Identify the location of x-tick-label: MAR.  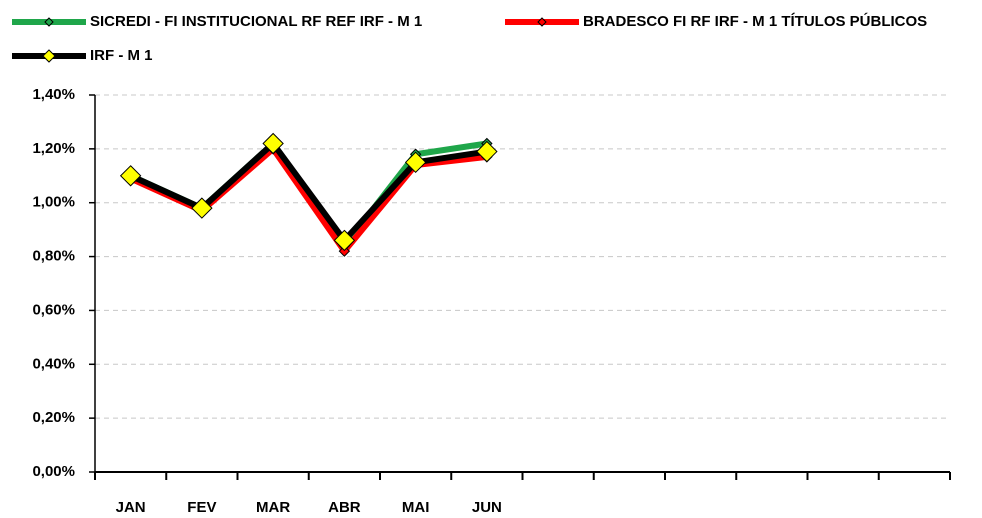
(273, 507).